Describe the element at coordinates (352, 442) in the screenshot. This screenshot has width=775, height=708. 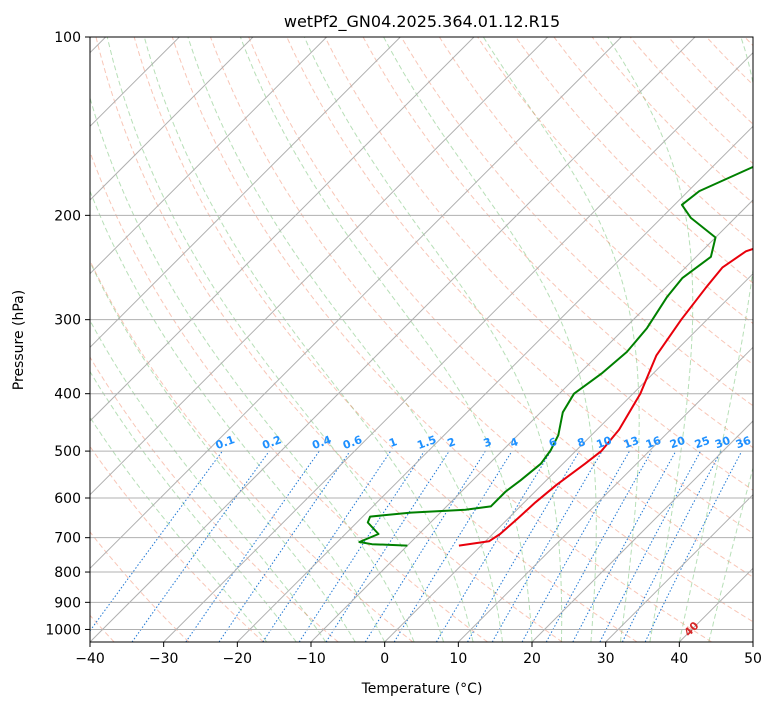
I see `mixing-ratio-label: 0.6` at that location.